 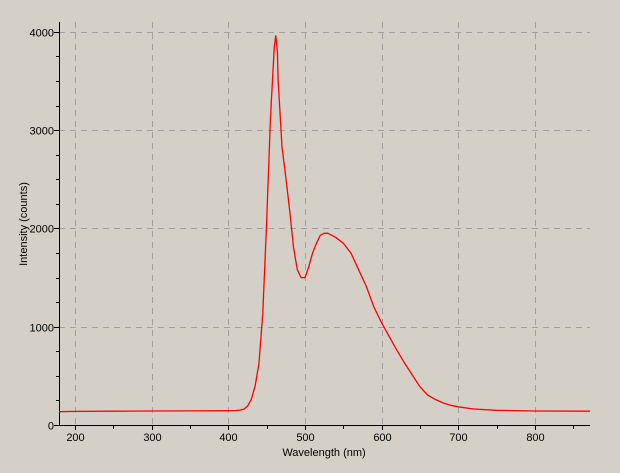 What do you see at coordinates (323, 453) in the screenshot?
I see `x-axis-label: Wavelength (nm)` at bounding box center [323, 453].